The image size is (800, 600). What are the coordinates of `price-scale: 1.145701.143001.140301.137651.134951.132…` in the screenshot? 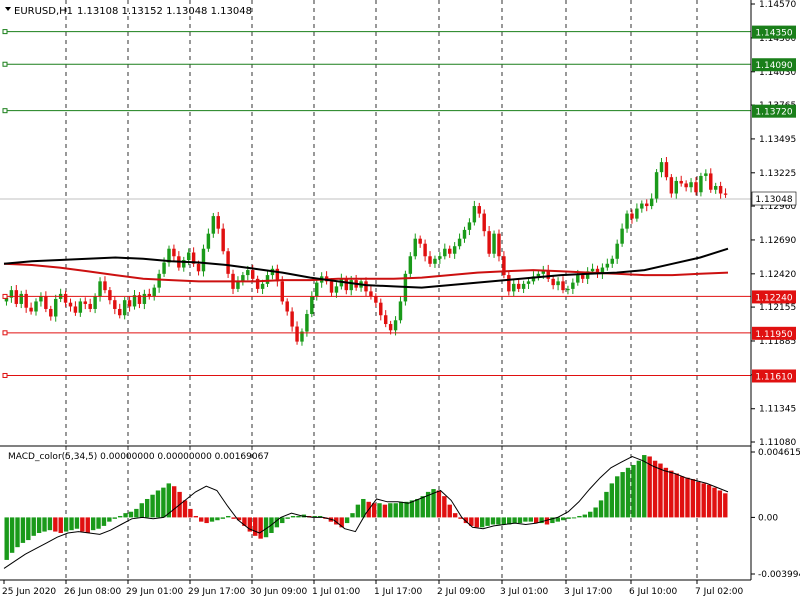 It's located at (773, 290).